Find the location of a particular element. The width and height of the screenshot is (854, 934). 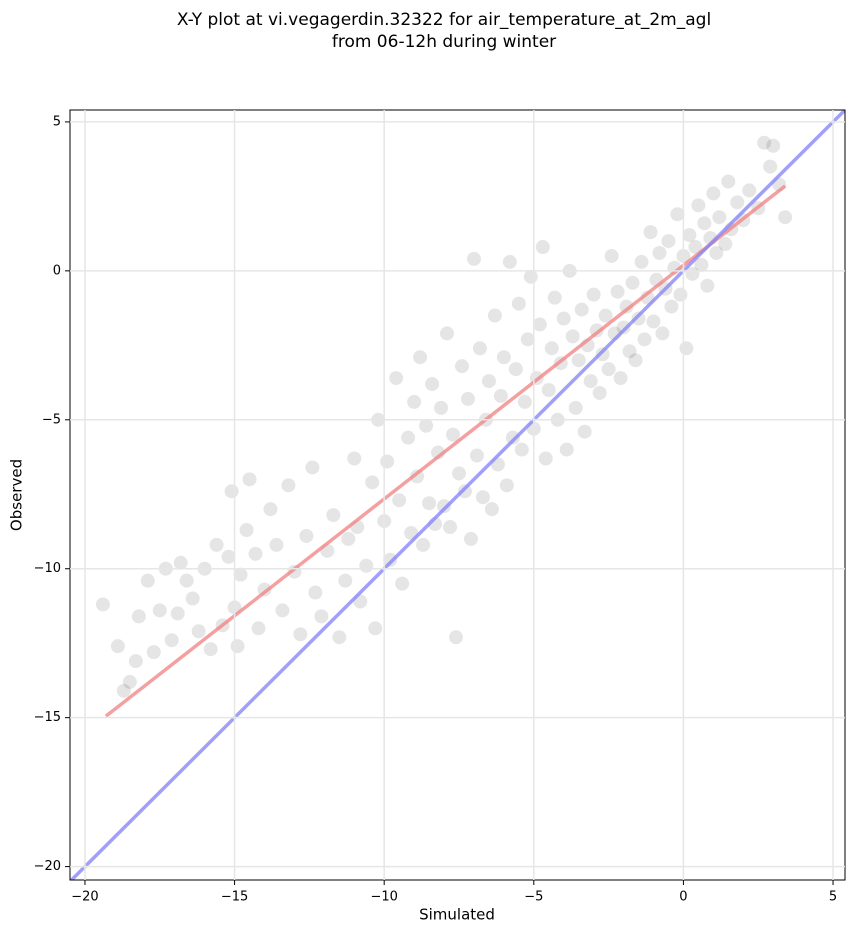

x-tick-label: −20 is located at coordinates (84, 897).